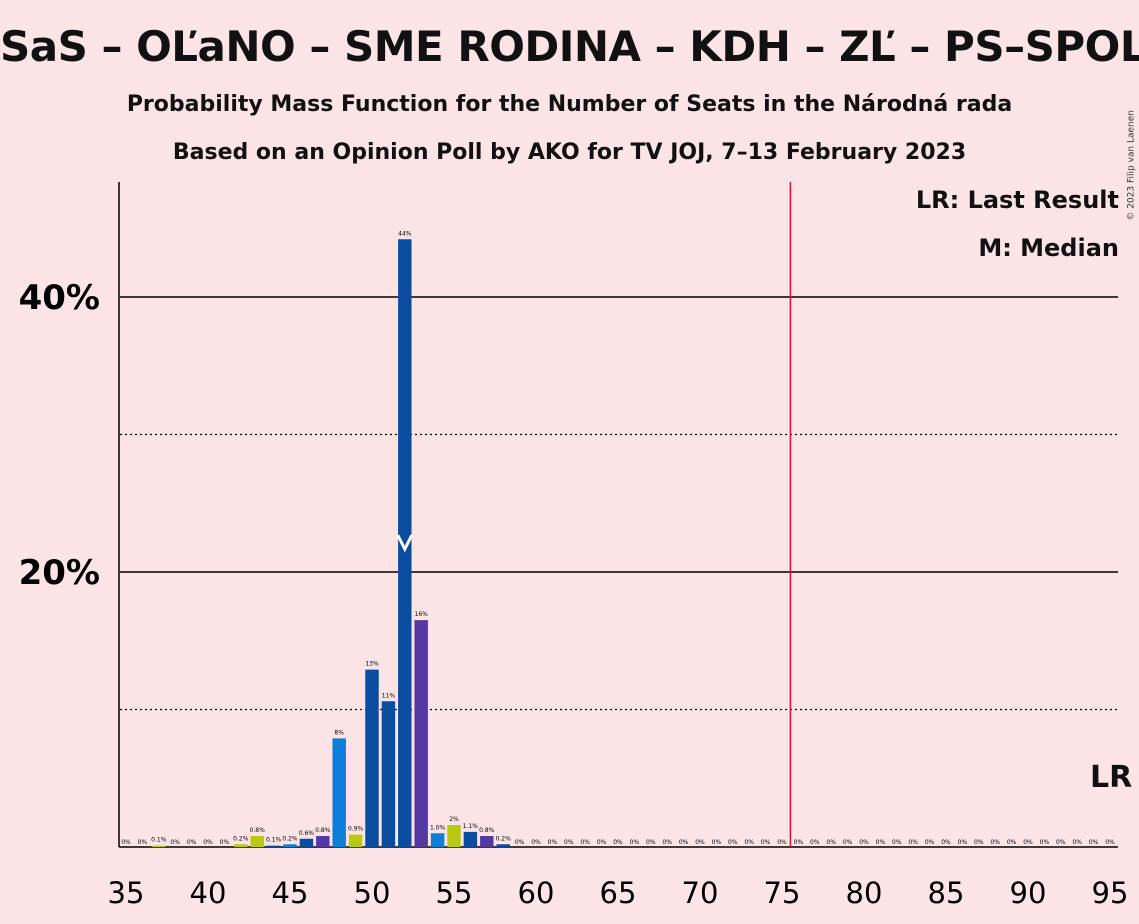 The width and height of the screenshot is (1139, 924). Describe the element at coordinates (389, 695) in the screenshot. I see `bar-data-label: 11%` at that location.